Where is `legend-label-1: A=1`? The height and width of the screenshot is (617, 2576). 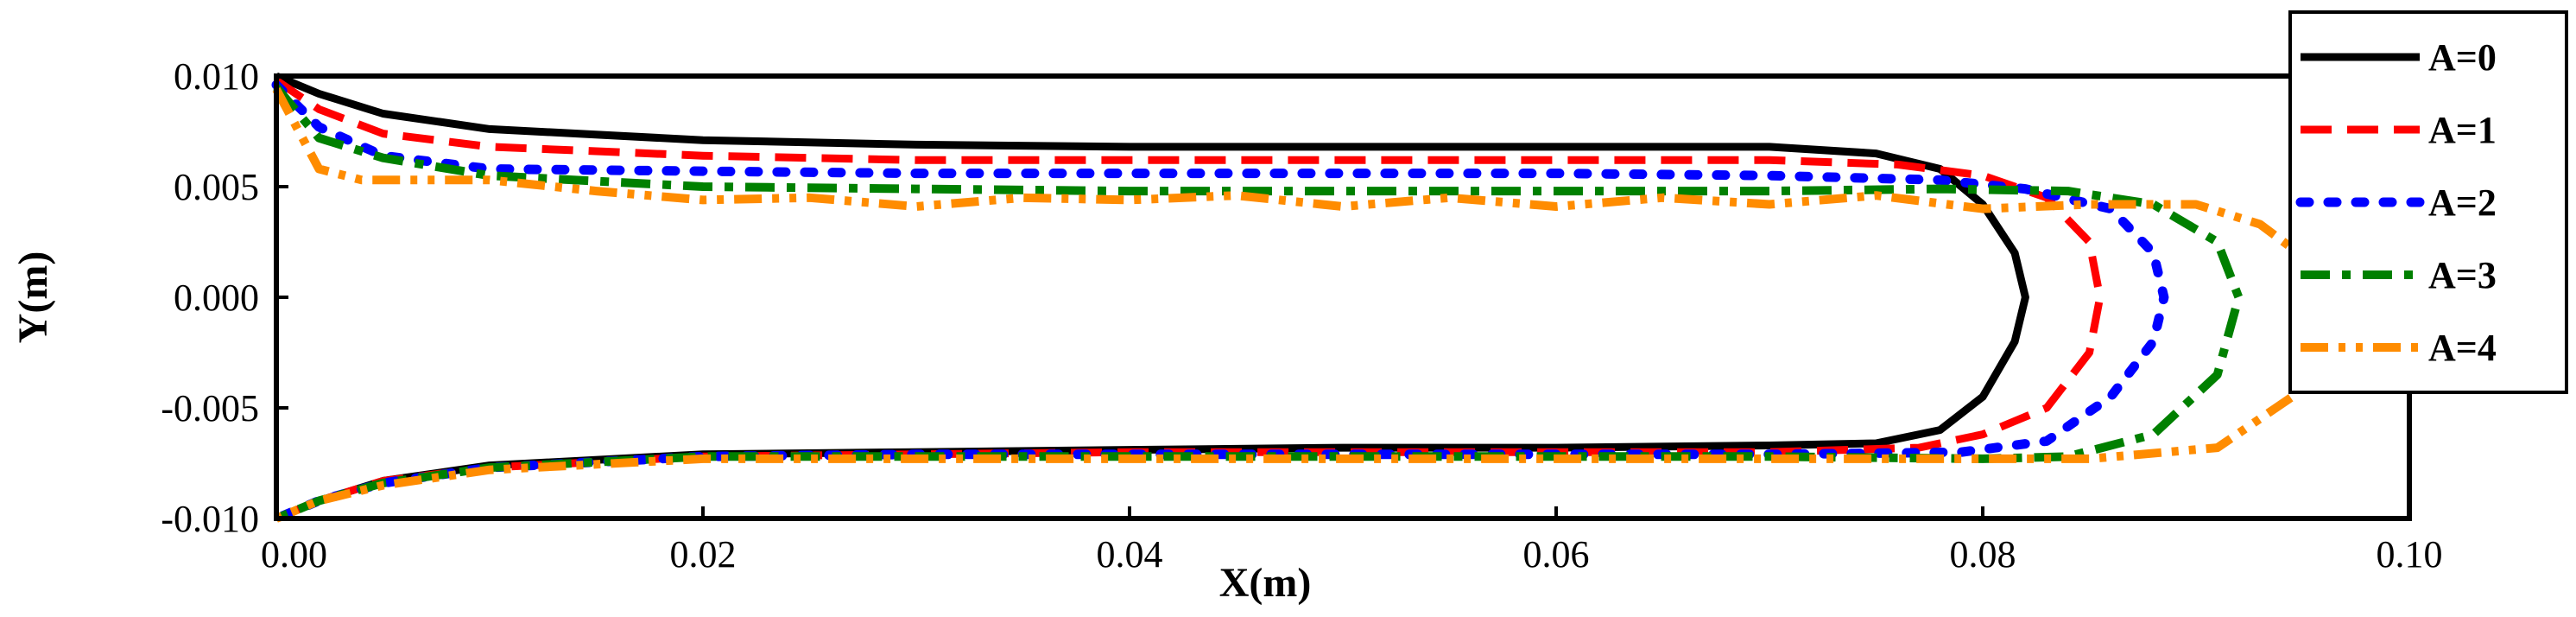
legend-label-1: A=1 is located at coordinates (2462, 130).